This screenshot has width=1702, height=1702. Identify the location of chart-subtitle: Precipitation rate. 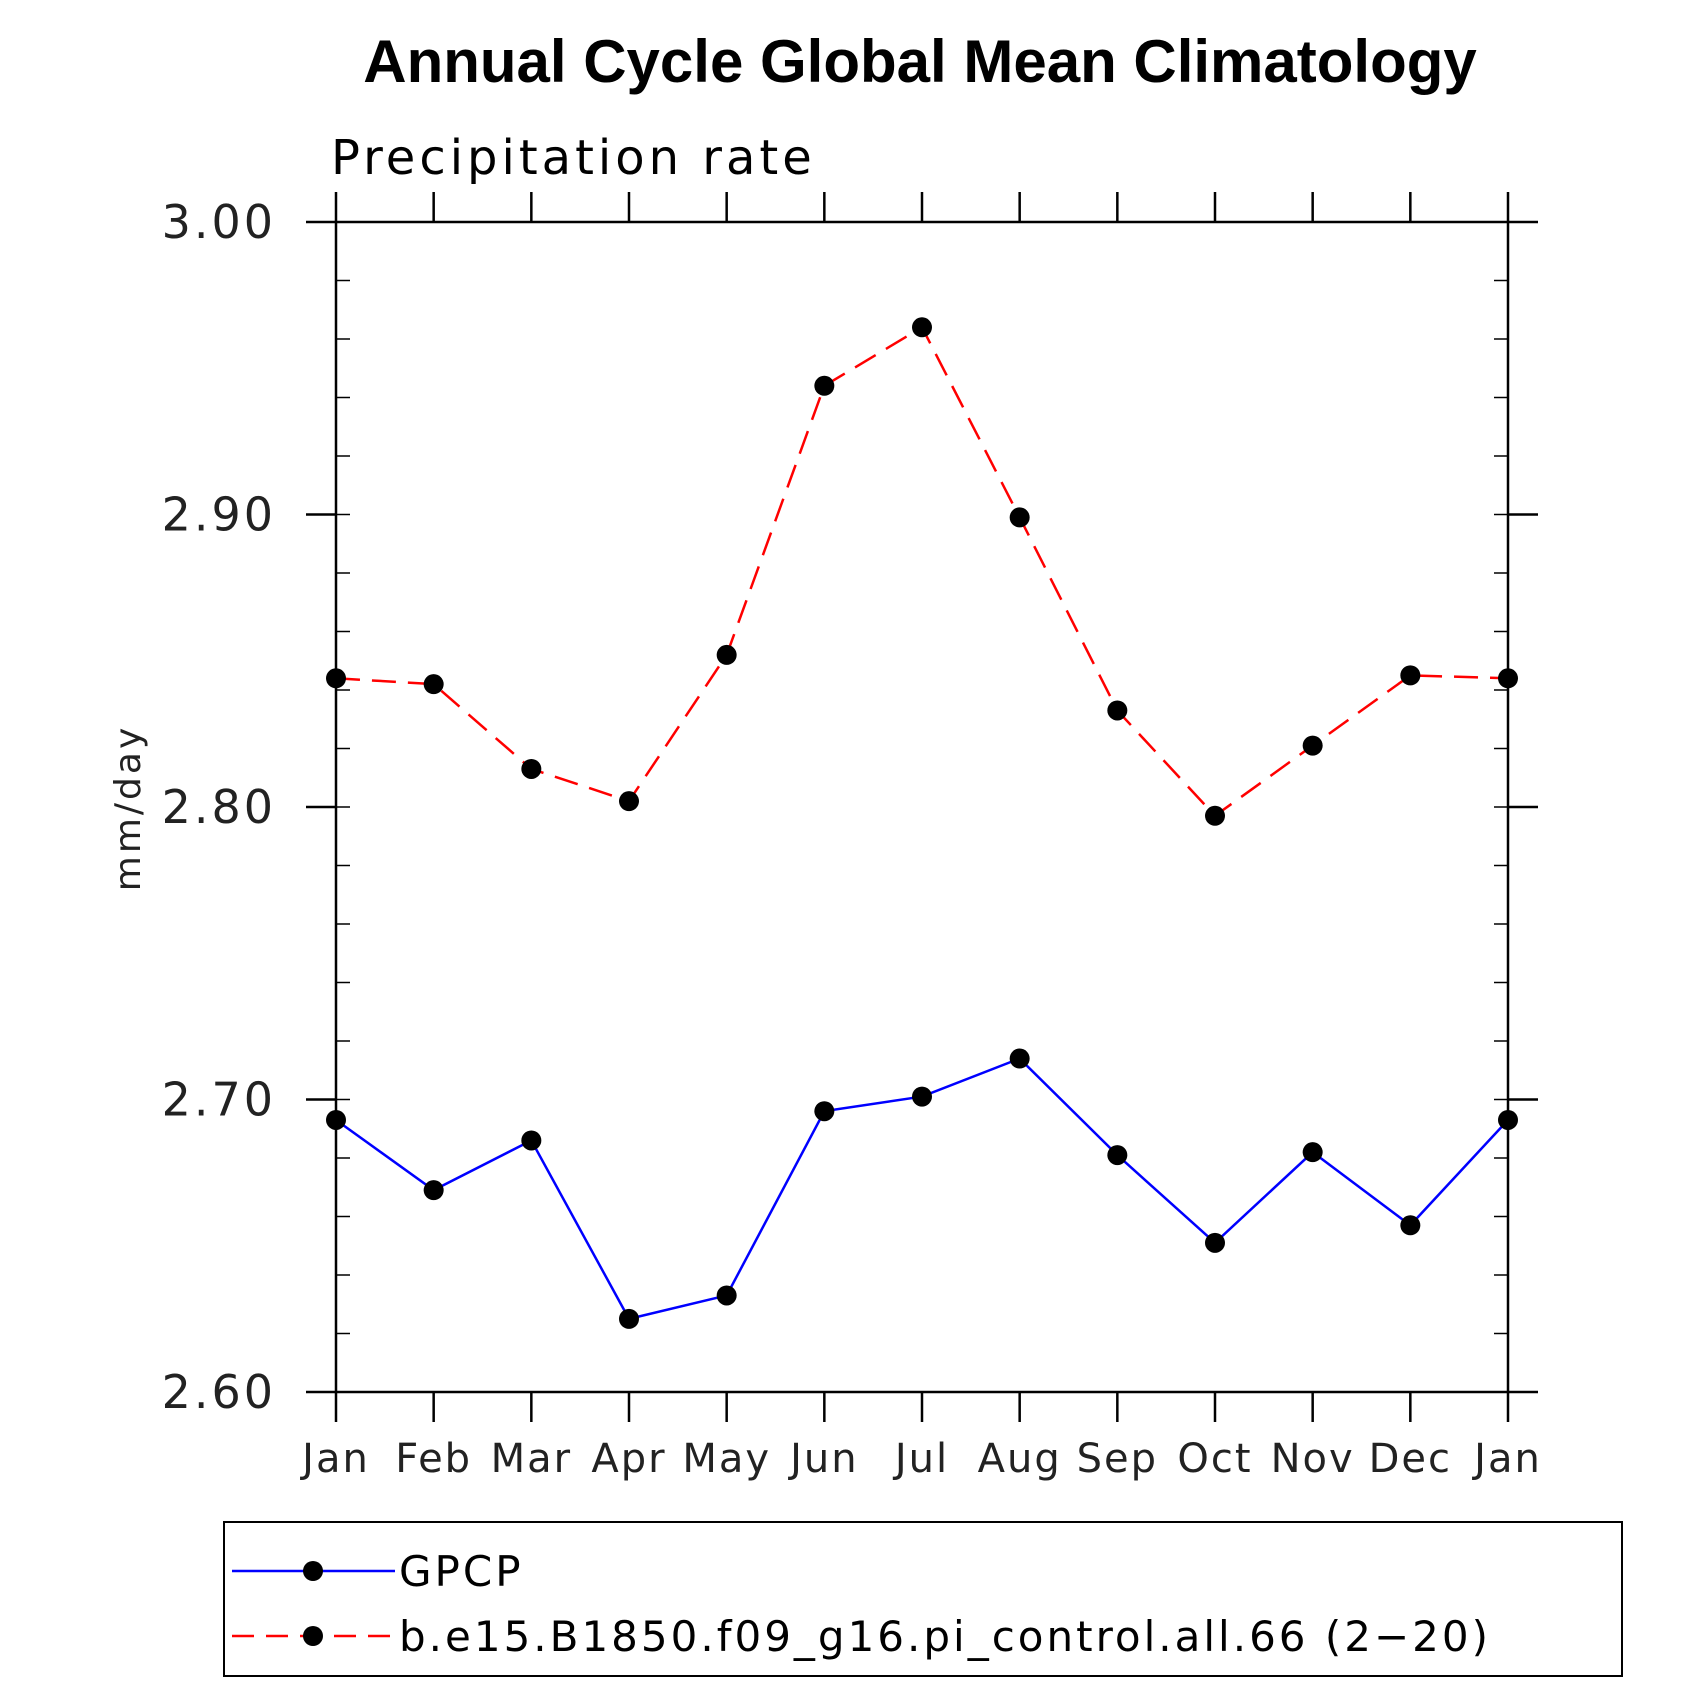
(573, 158).